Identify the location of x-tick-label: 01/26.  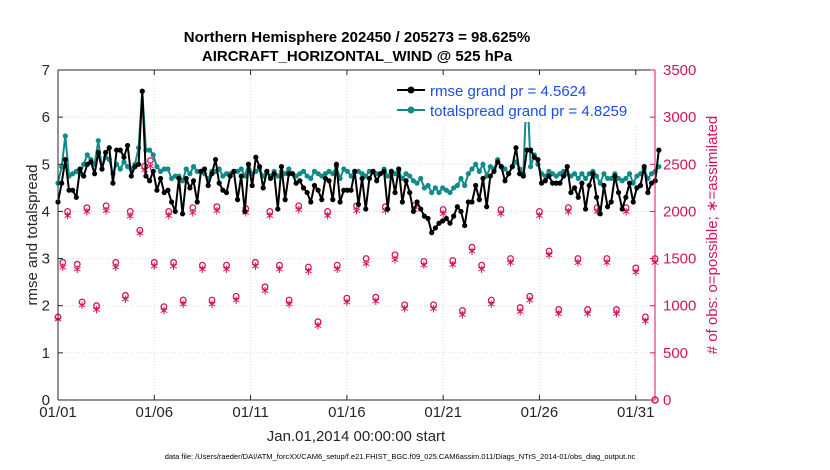
(540, 412).